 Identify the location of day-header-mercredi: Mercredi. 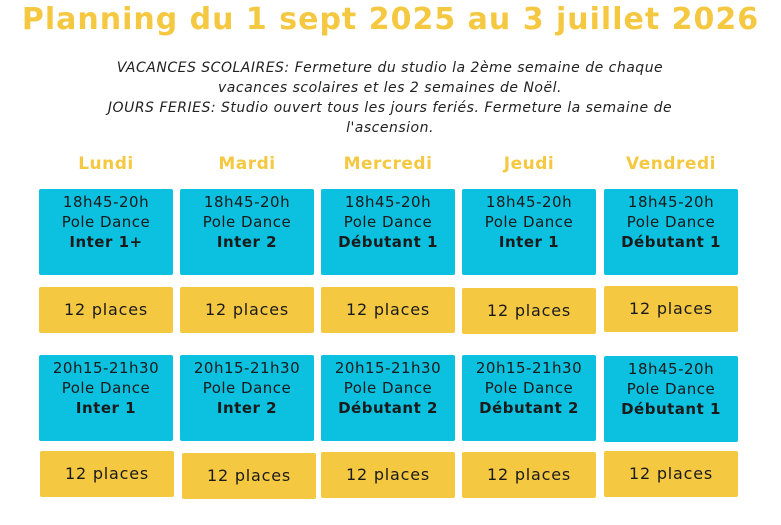
(388, 164).